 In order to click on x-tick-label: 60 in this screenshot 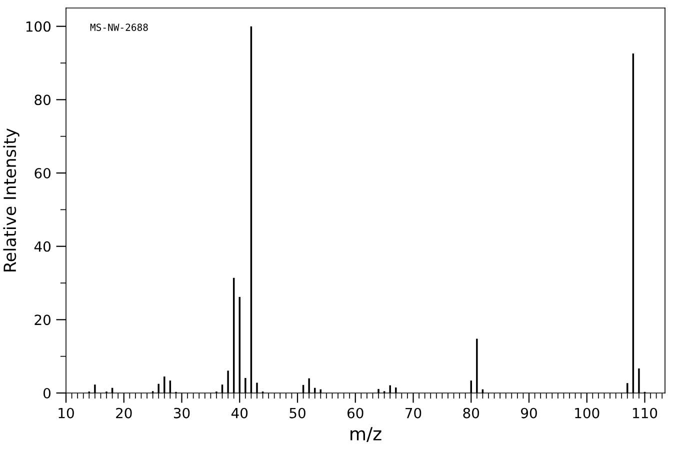, I will do `click(356, 413)`.